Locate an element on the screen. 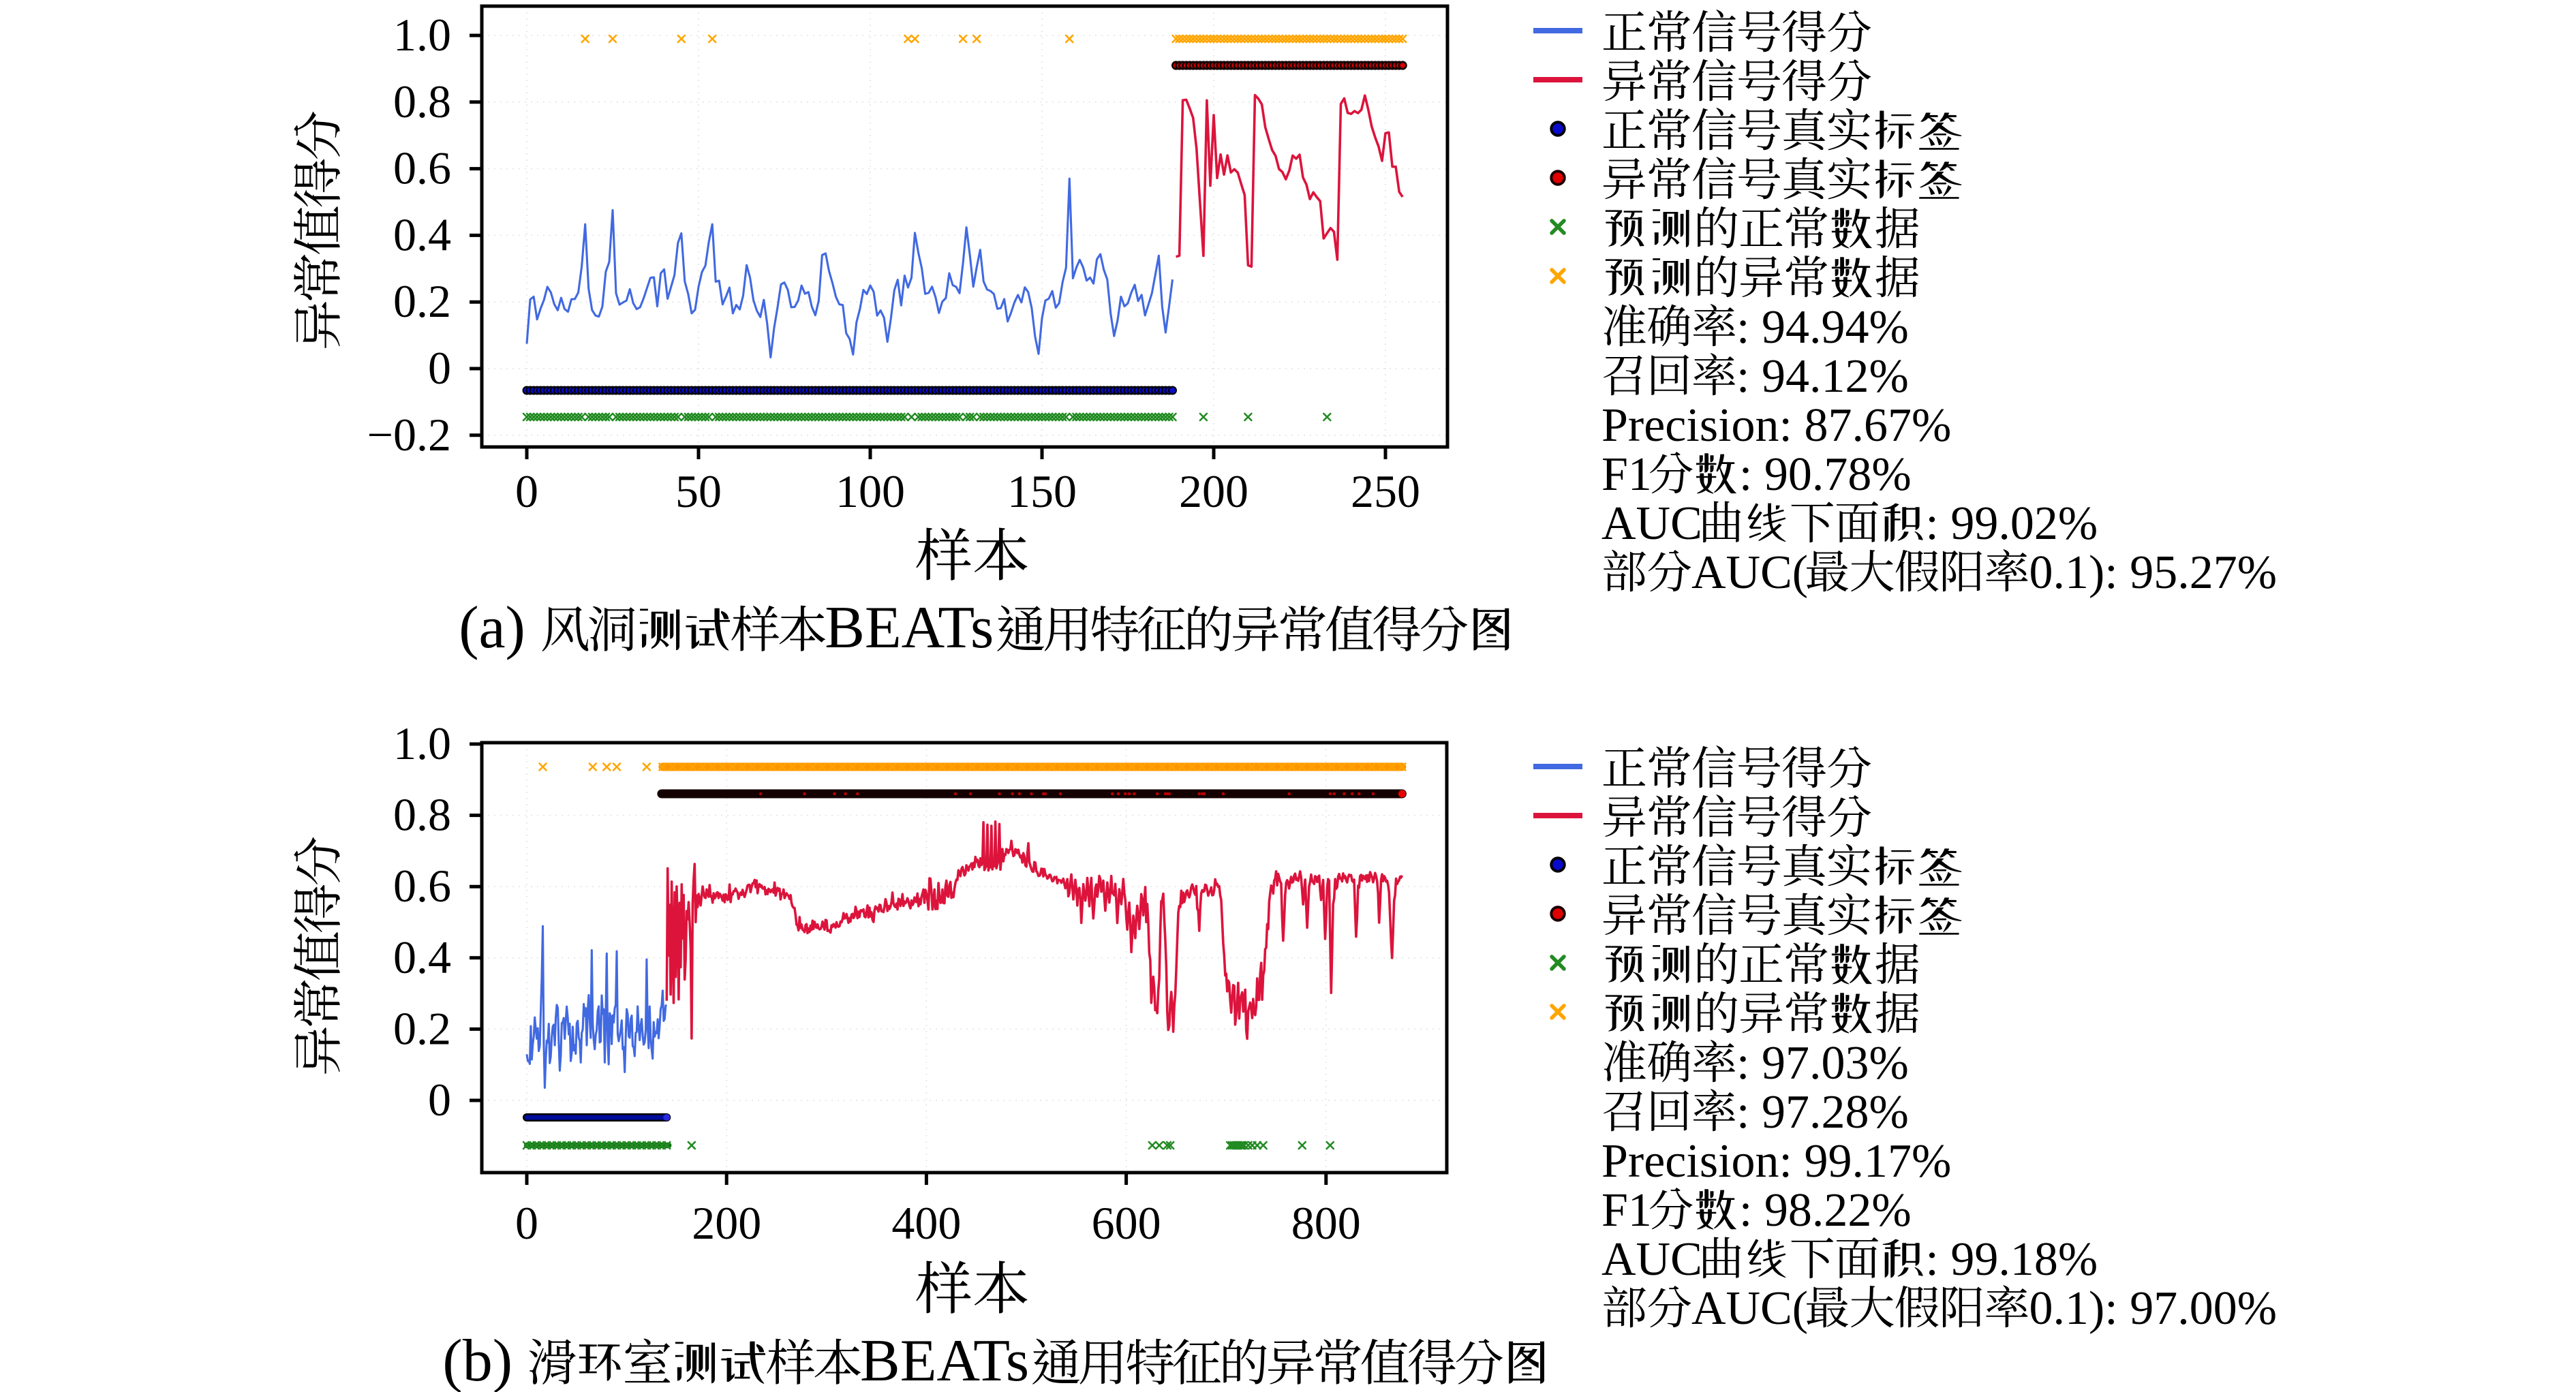 The height and width of the screenshot is (1392, 2576). svg-text:: 97.28%: : 97.28% is located at coordinates (1822, 1112).